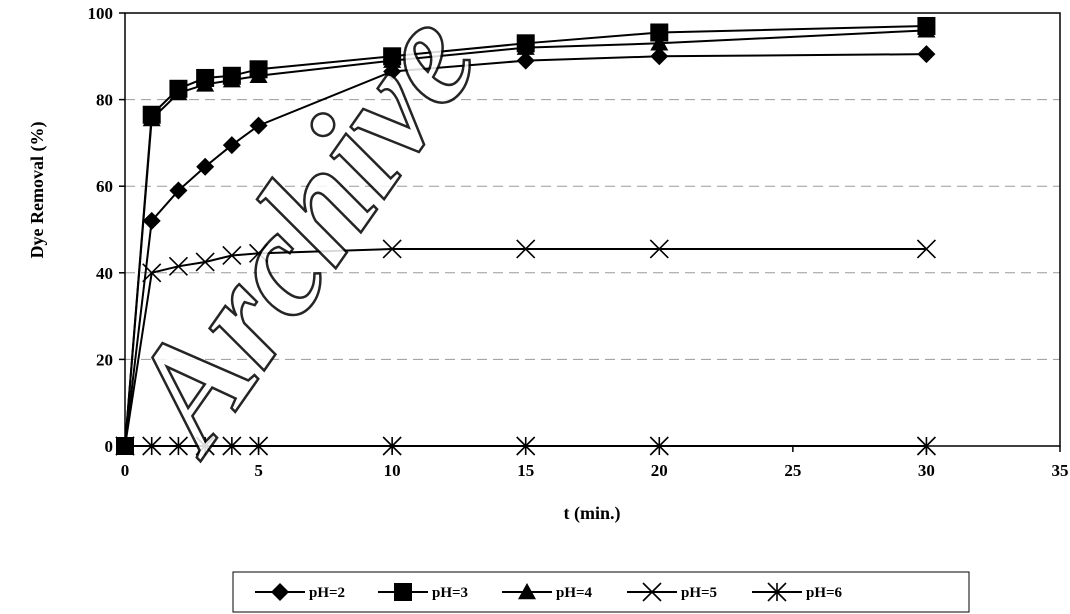 The height and width of the screenshot is (614, 1070). I want to click on y-tick-label-40: 40, so click(104, 273).